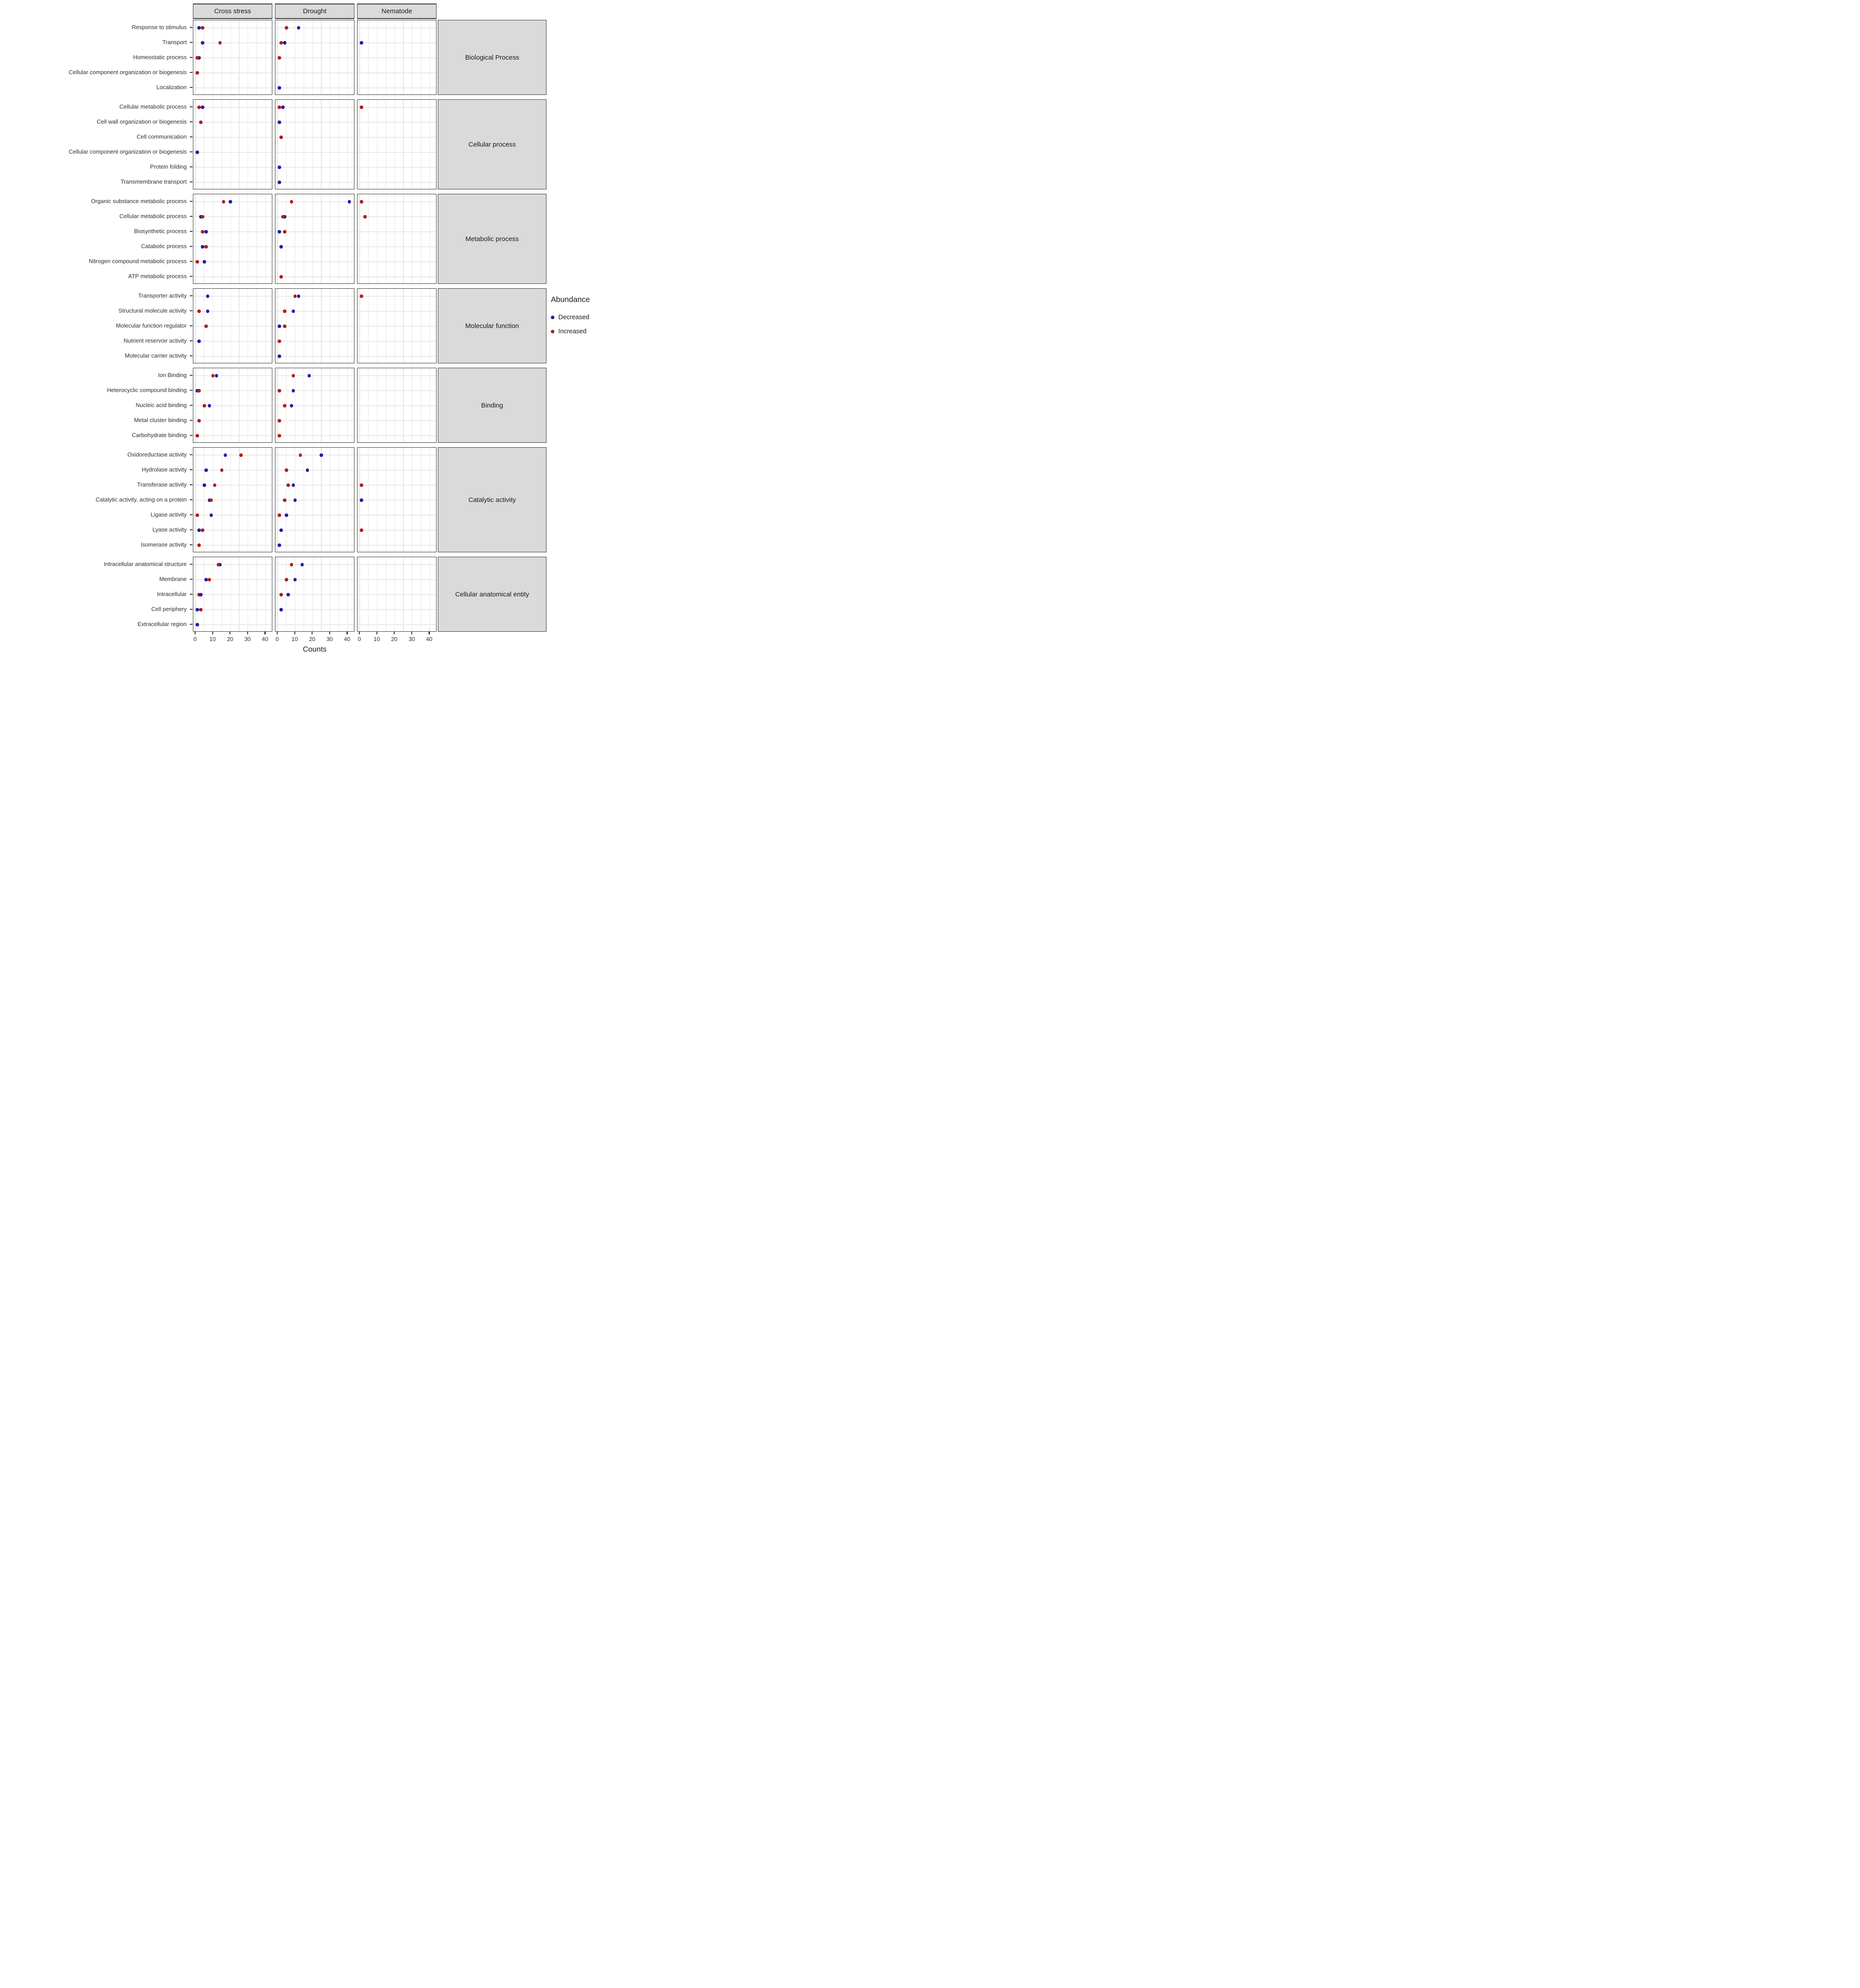  Describe the element at coordinates (492, 144) in the screenshot. I see `row-facet-label: Cellular process` at that location.